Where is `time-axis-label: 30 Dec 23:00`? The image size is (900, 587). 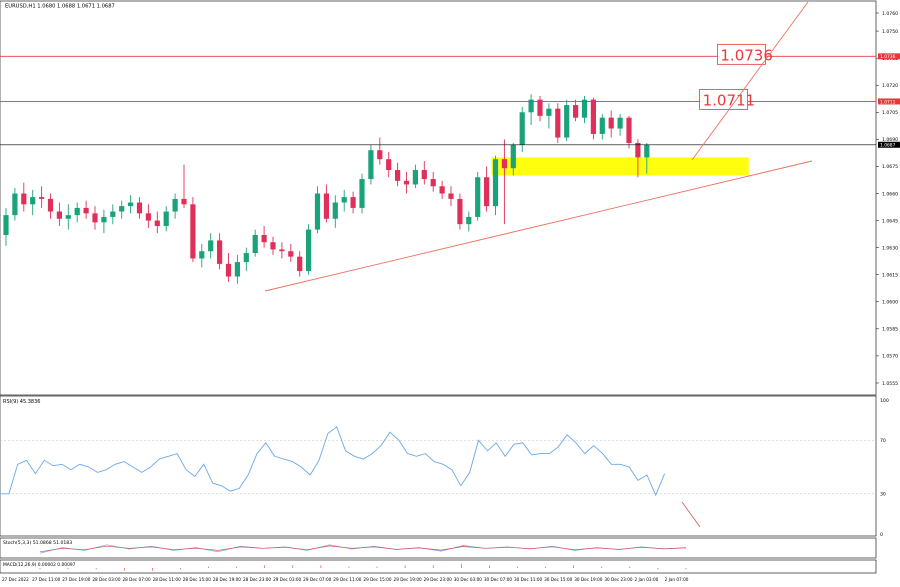
time-axis-label: 30 Dec 23:00 is located at coordinates (618, 579).